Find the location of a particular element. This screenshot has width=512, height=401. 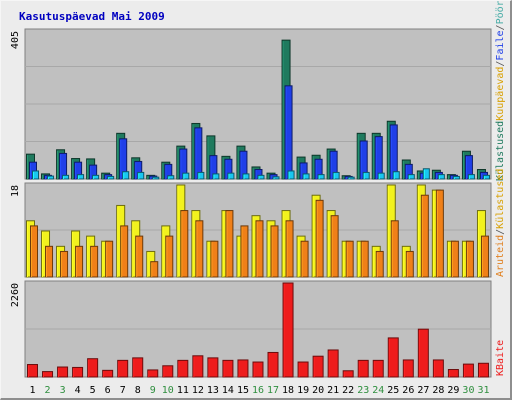

y-max-label: 405 is located at coordinates (15, 40).